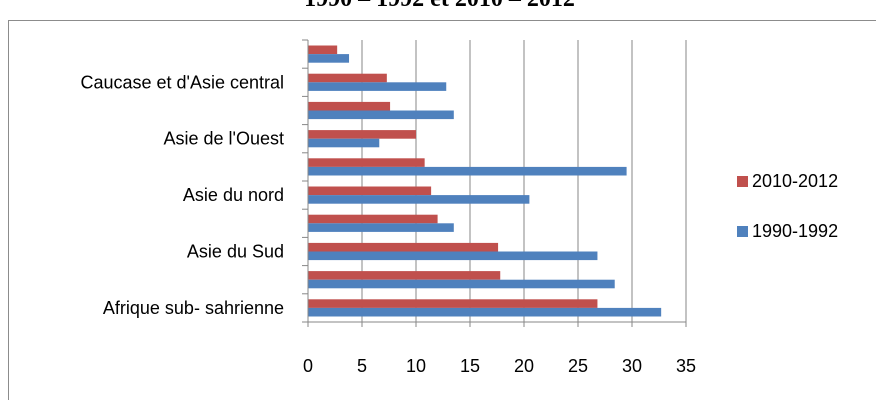 The image size is (879, 402). I want to click on x-tick-label-30: 30, so click(632, 366).